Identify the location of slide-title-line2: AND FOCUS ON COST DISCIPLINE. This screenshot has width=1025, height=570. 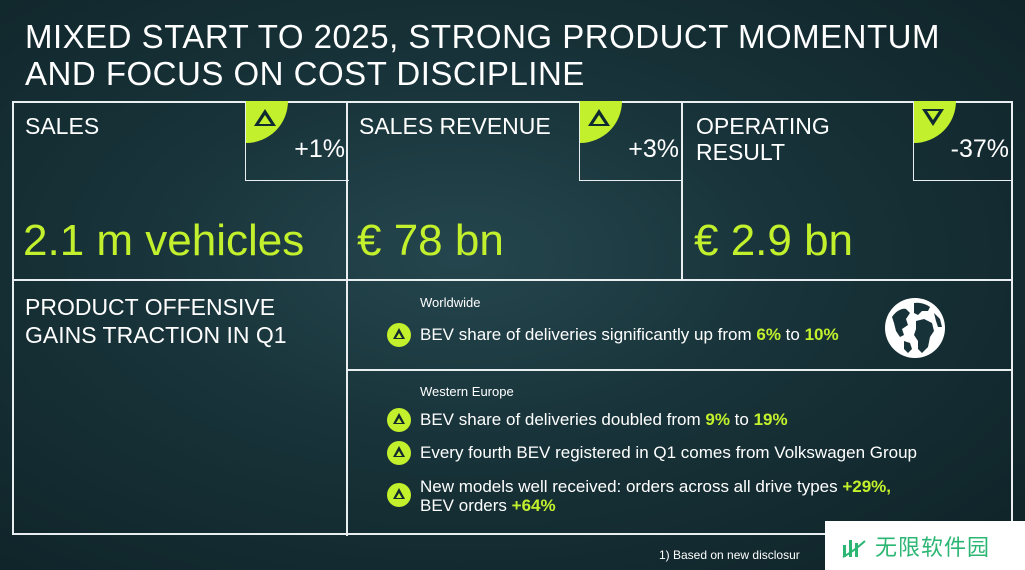
(305, 73).